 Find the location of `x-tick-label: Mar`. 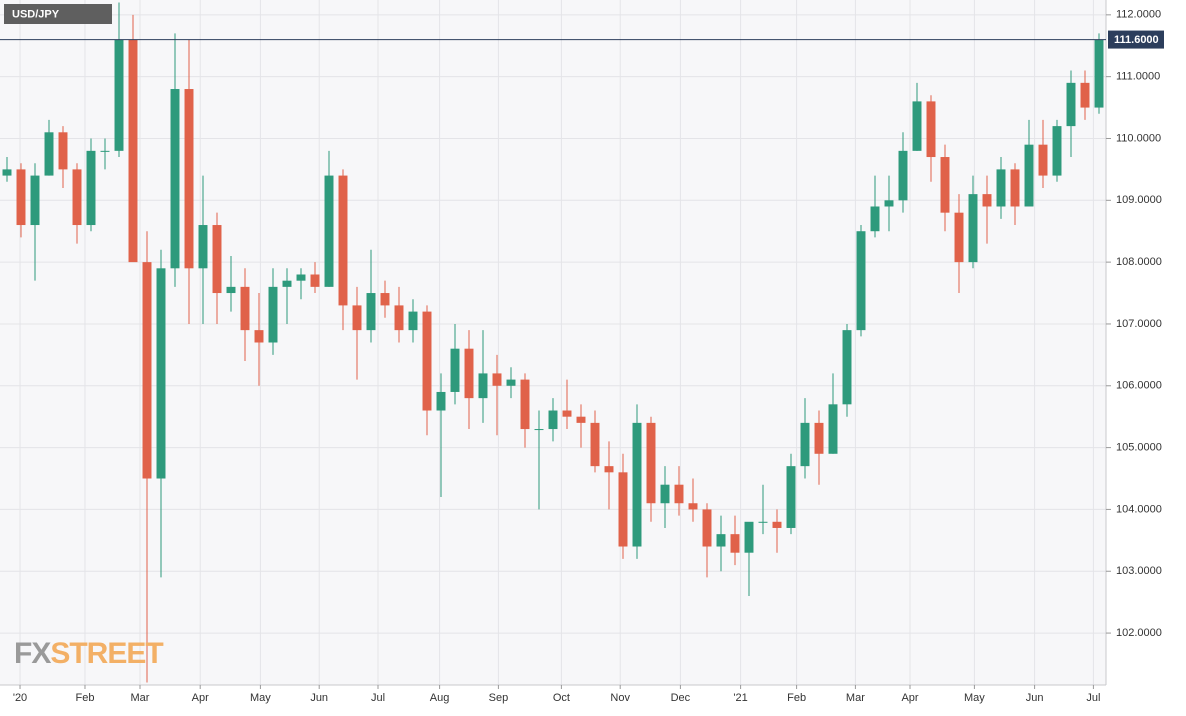

x-tick-label: Mar is located at coordinates (855, 698).